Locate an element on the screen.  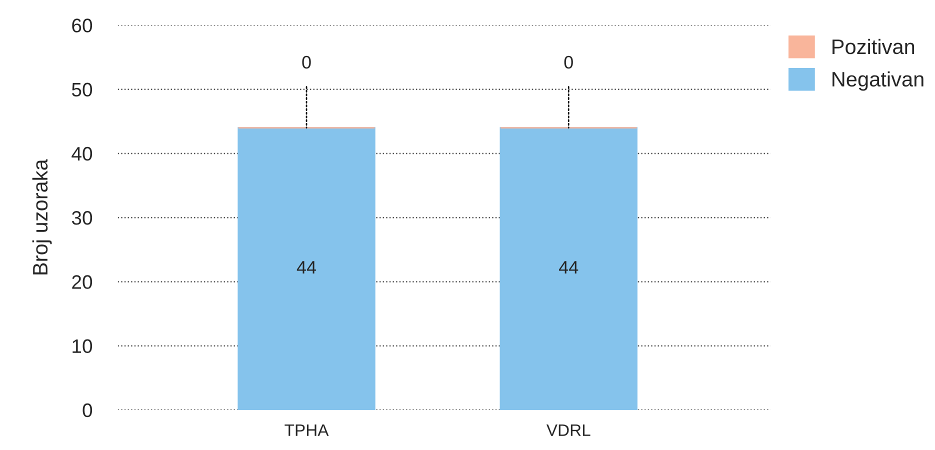
legend-label: Pozitivan is located at coordinates (873, 46).